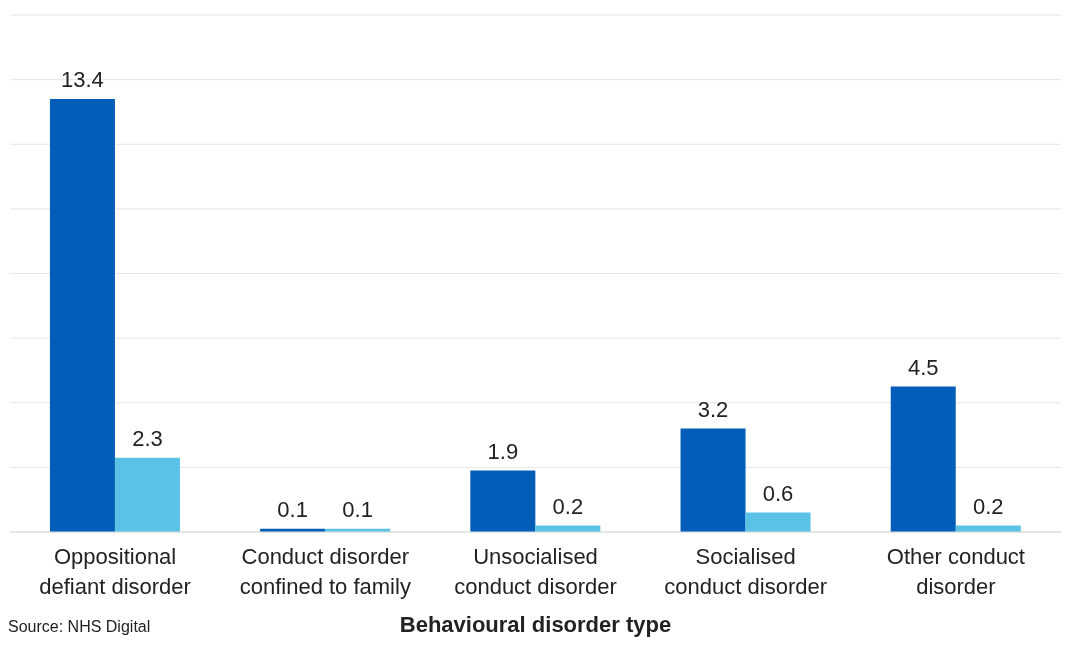 The width and height of the screenshot is (1069, 653). I want to click on x-tick-label: Oppositional defiant disorder, so click(115, 571).